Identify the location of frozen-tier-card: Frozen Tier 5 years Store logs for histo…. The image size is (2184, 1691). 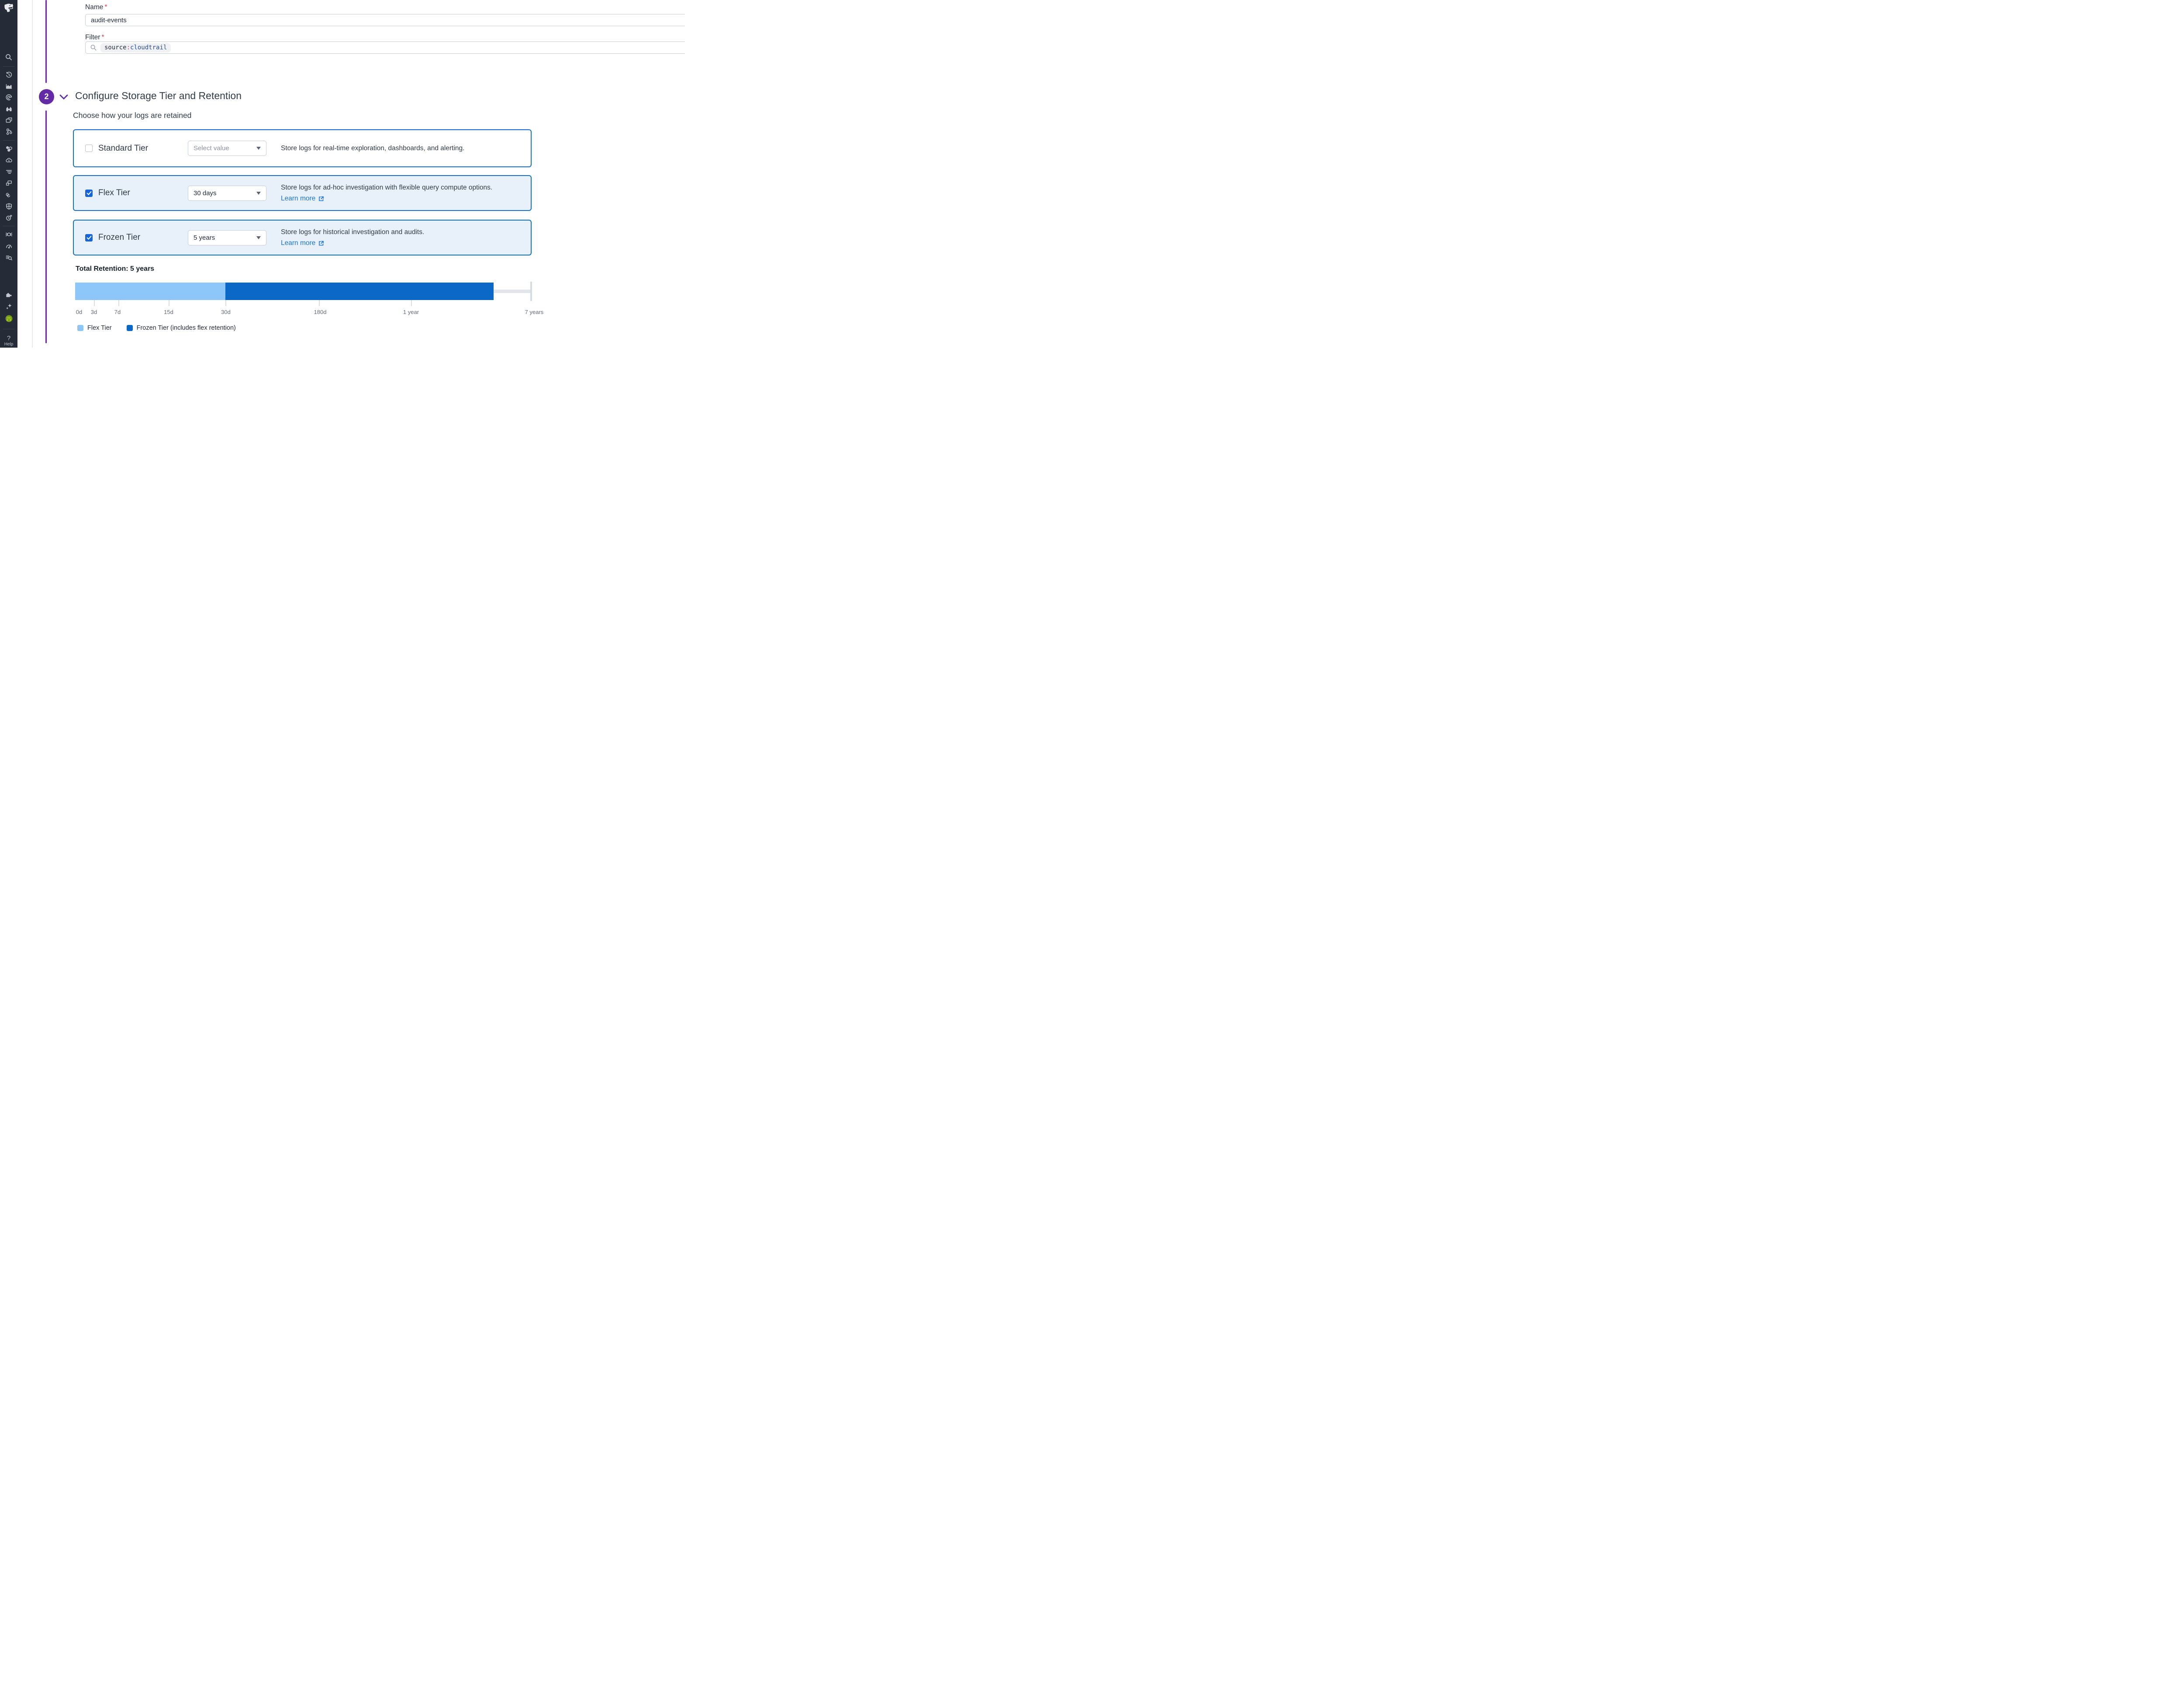
(302, 238).